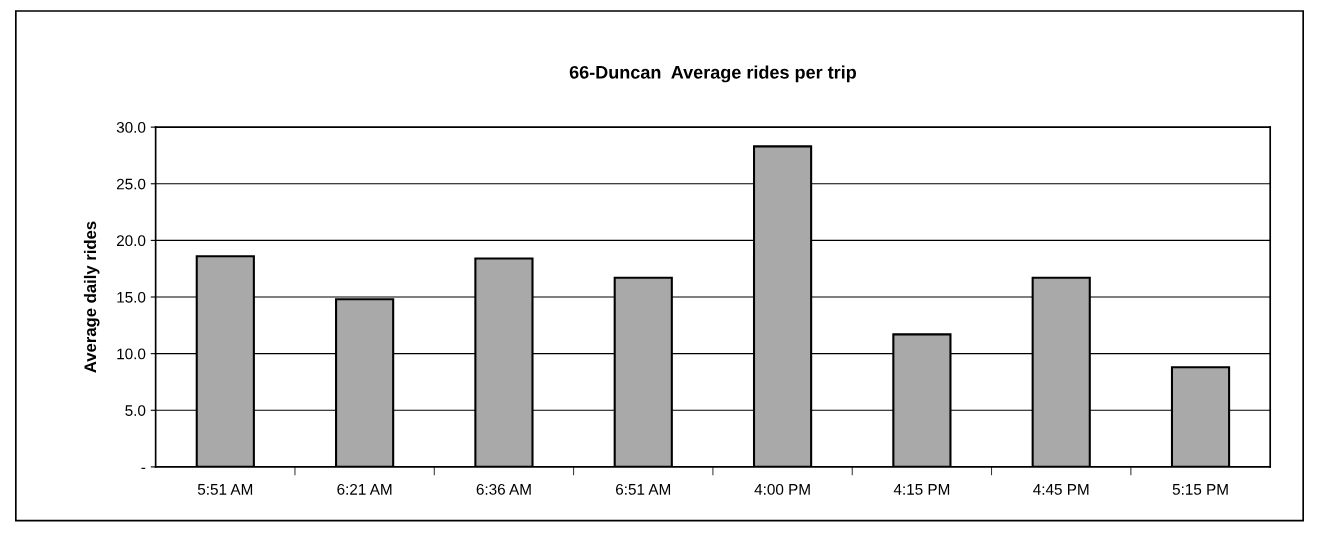 The image size is (1319, 548). What do you see at coordinates (131, 241) in the screenshot?
I see `y-tick-label: 20.0` at bounding box center [131, 241].